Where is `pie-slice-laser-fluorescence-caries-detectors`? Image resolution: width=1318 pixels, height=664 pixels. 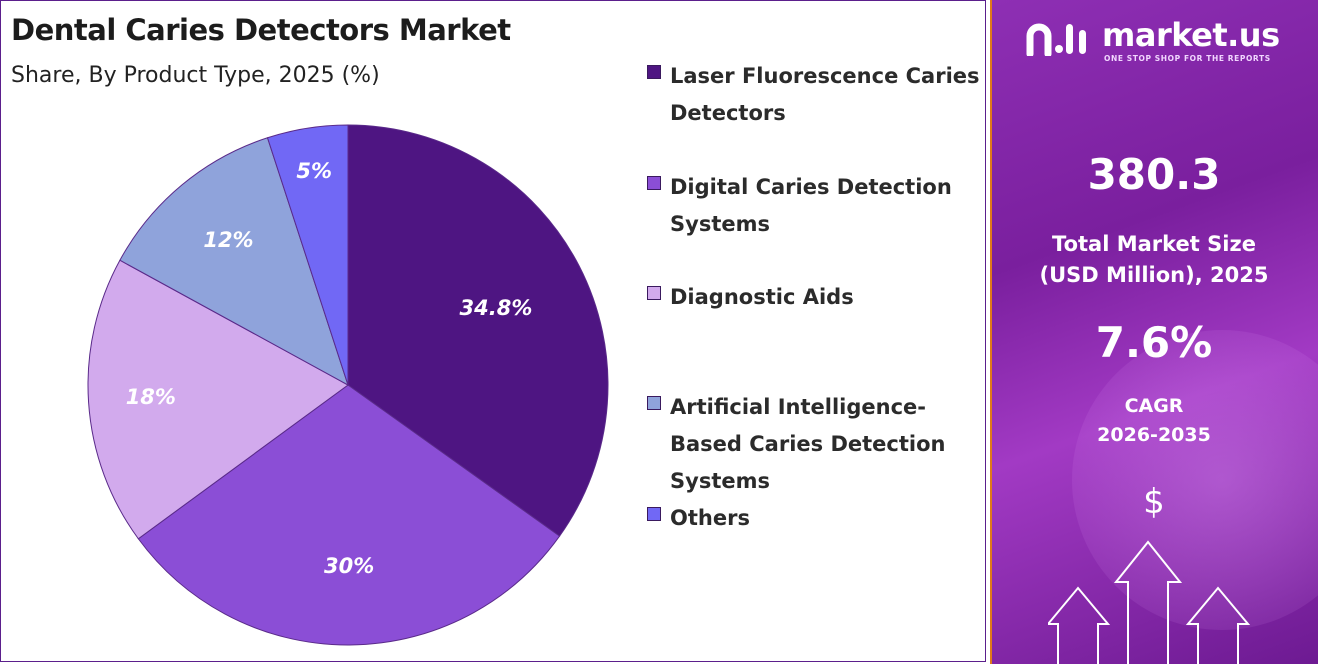
pie-slice-laser-fluorescence-caries-detectors is located at coordinates (478, 330).